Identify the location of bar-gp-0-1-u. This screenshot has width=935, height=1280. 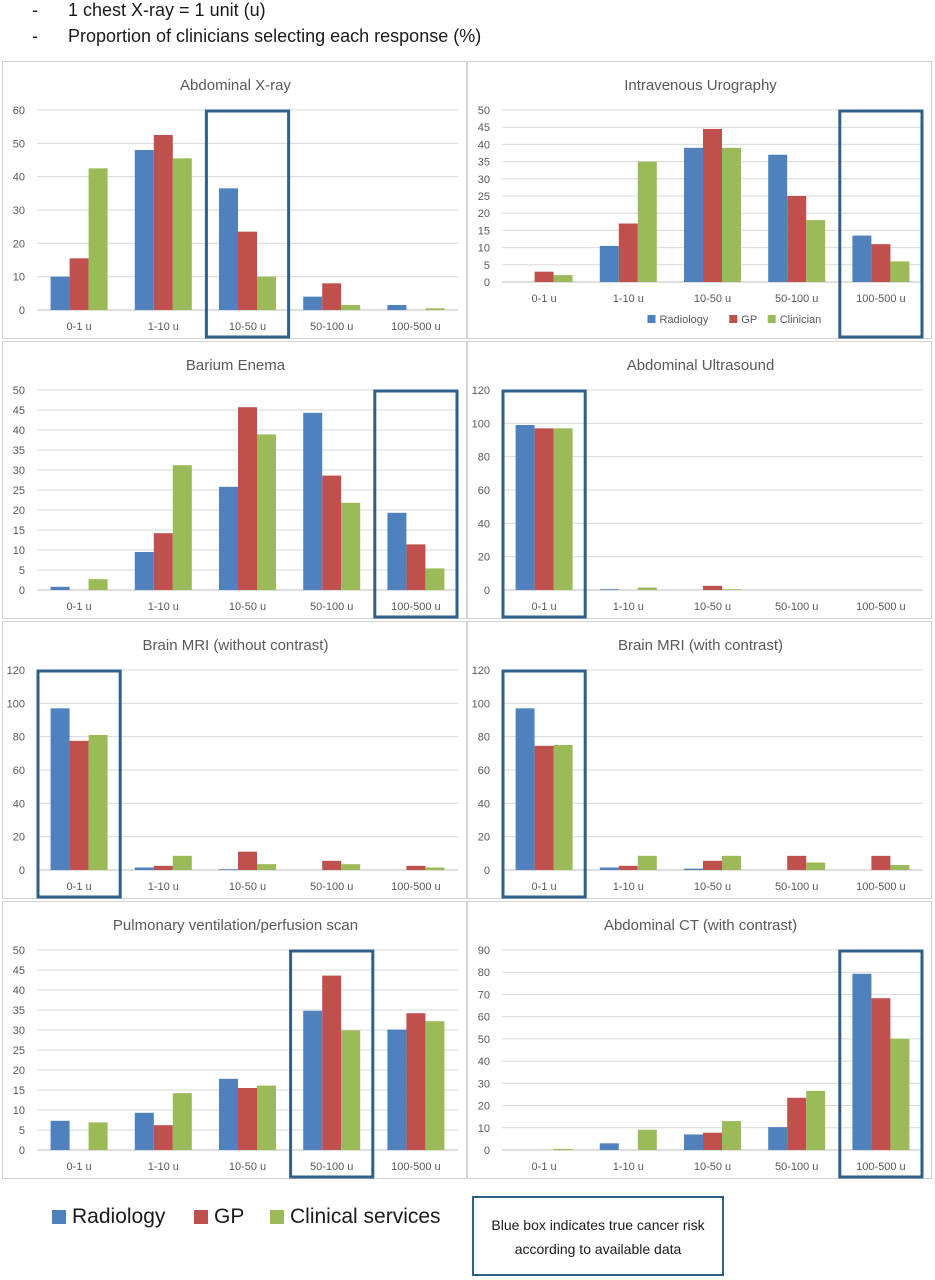
(79, 284).